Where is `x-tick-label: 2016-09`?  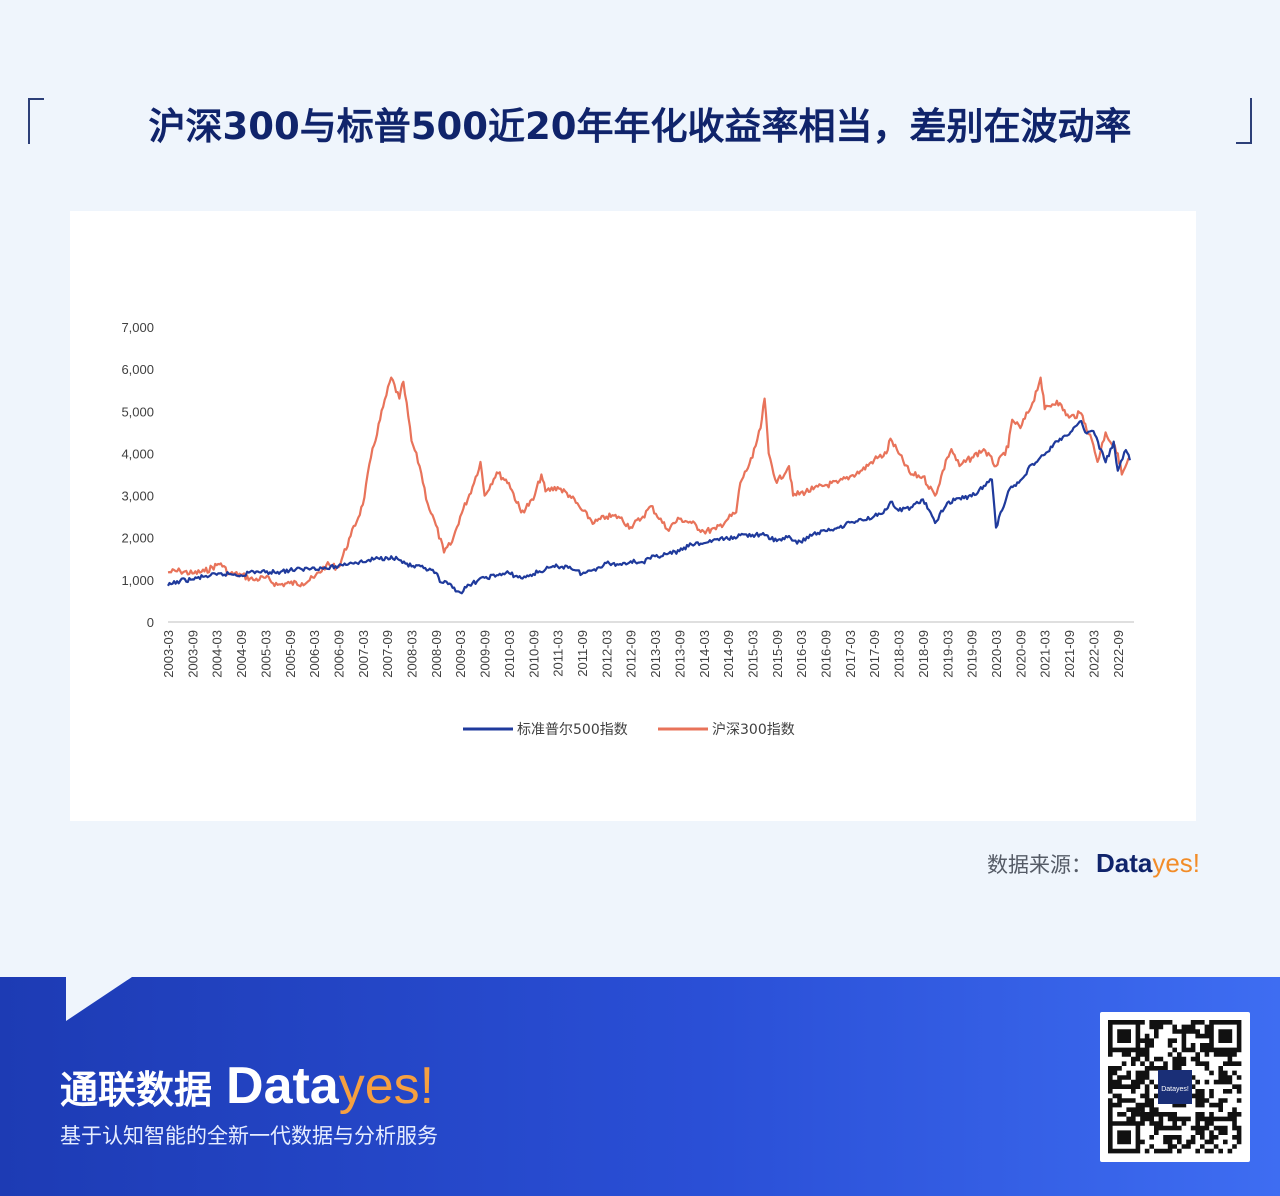 x-tick-label: 2016-09 is located at coordinates (826, 654).